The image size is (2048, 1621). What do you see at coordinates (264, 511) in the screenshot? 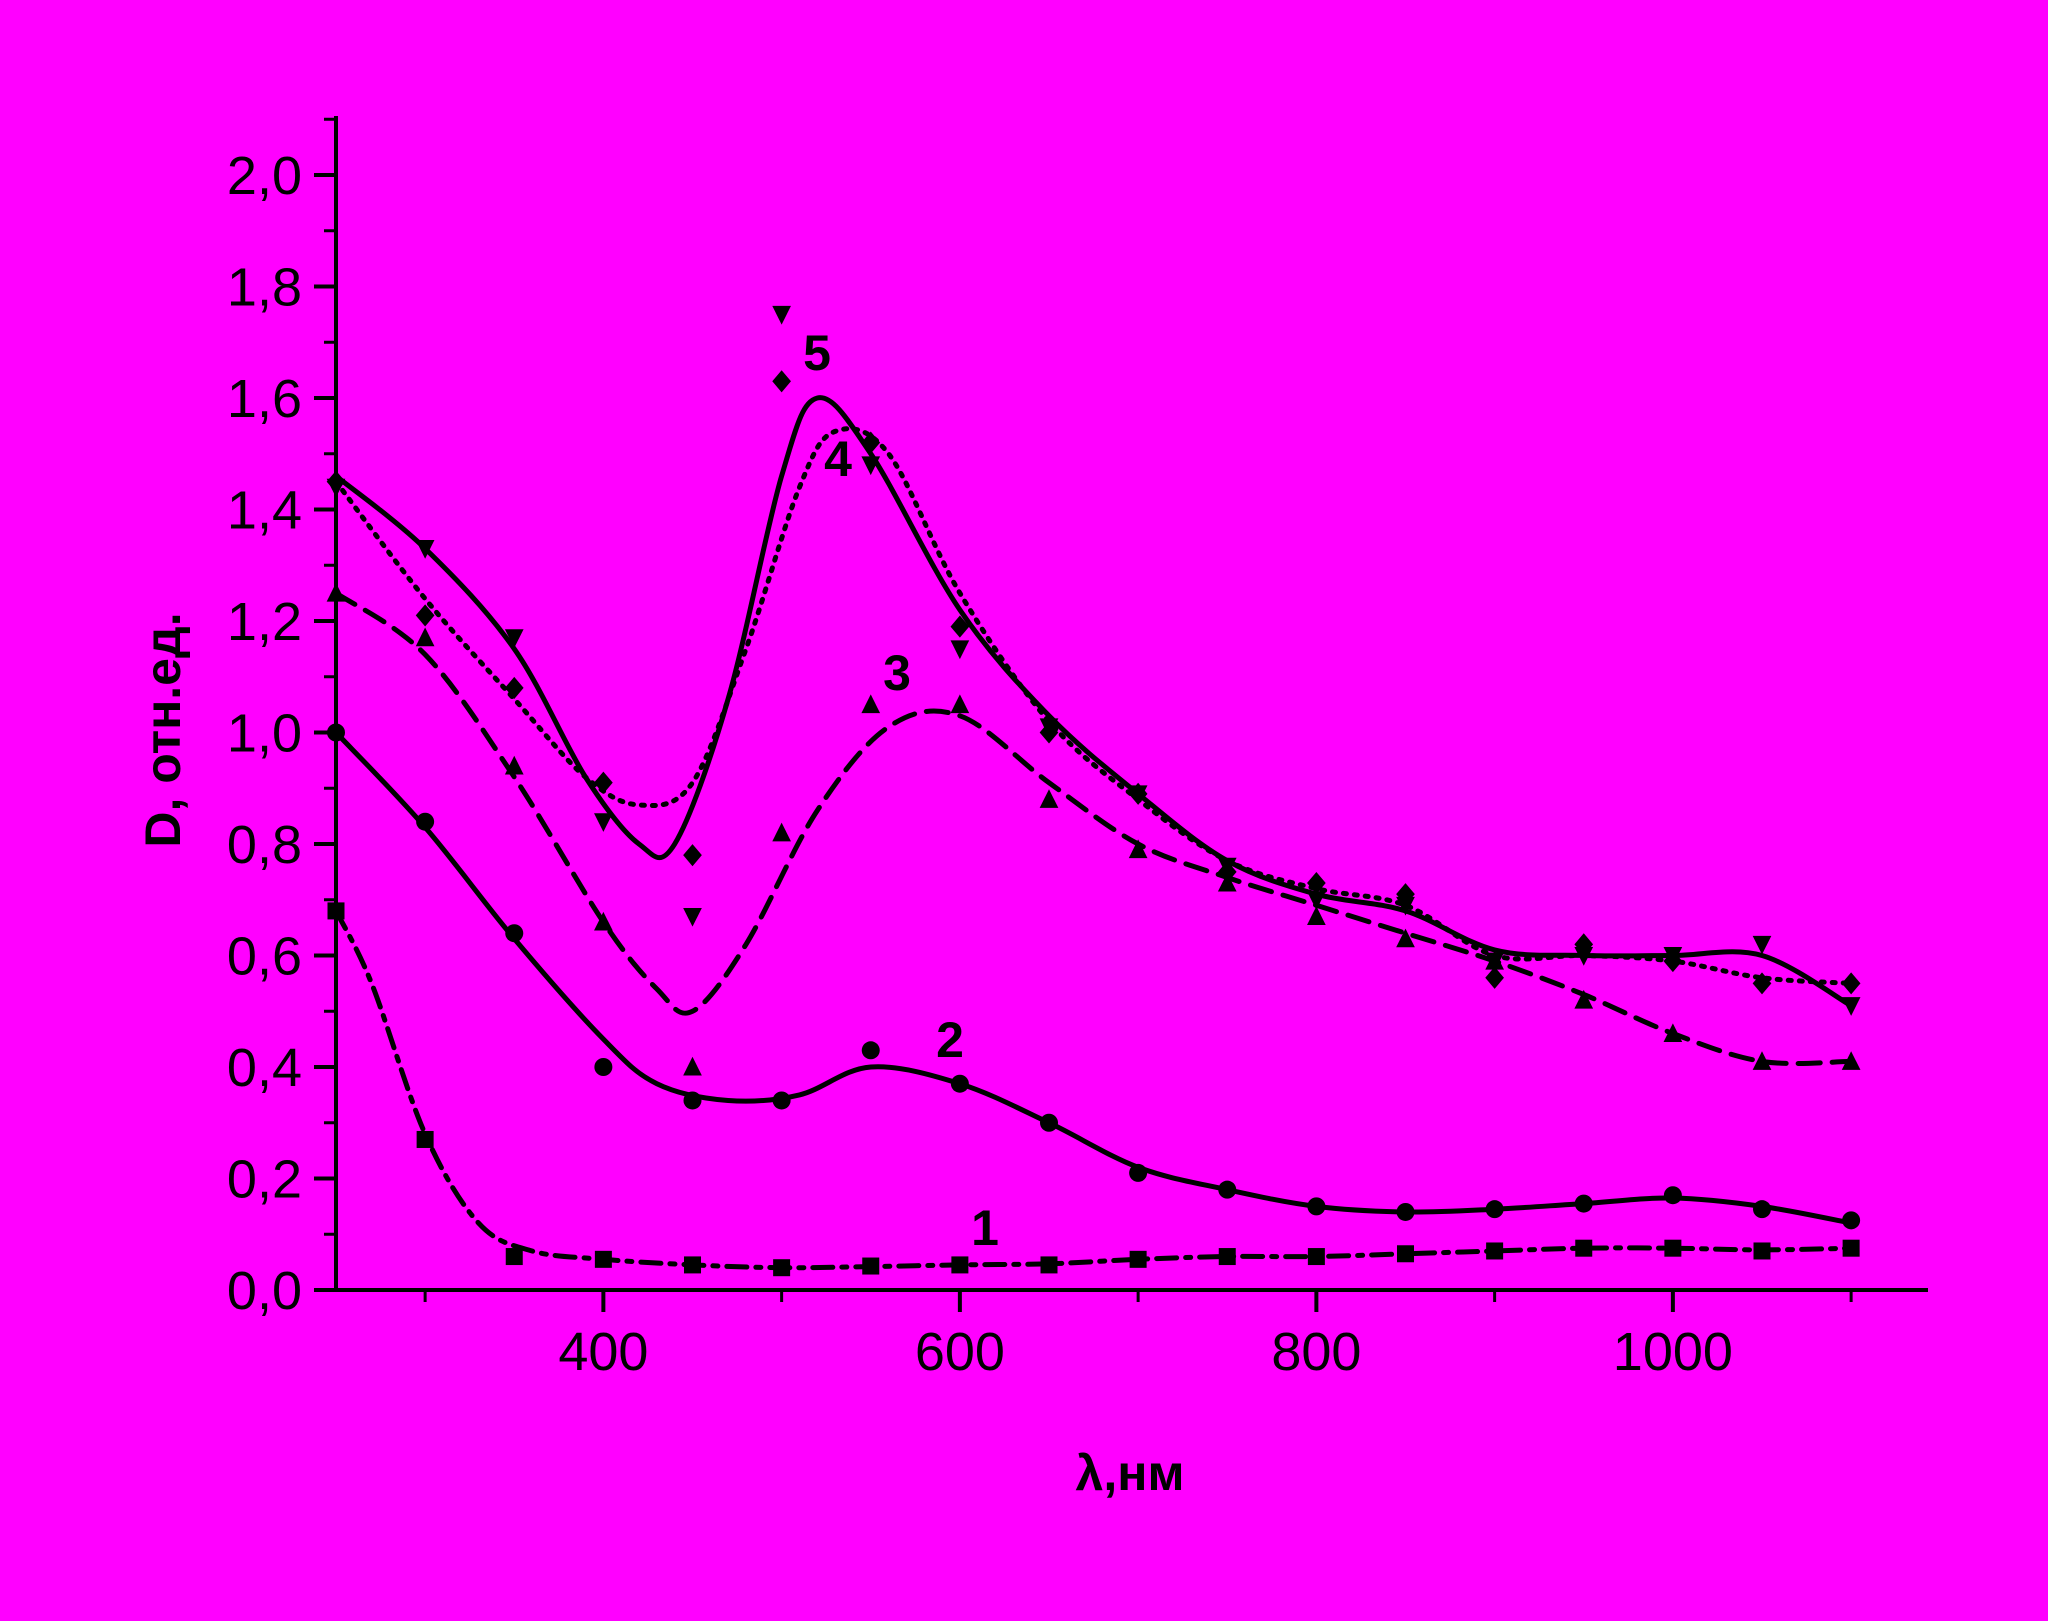
I see `y-tick-label: 1,4` at bounding box center [264, 511].